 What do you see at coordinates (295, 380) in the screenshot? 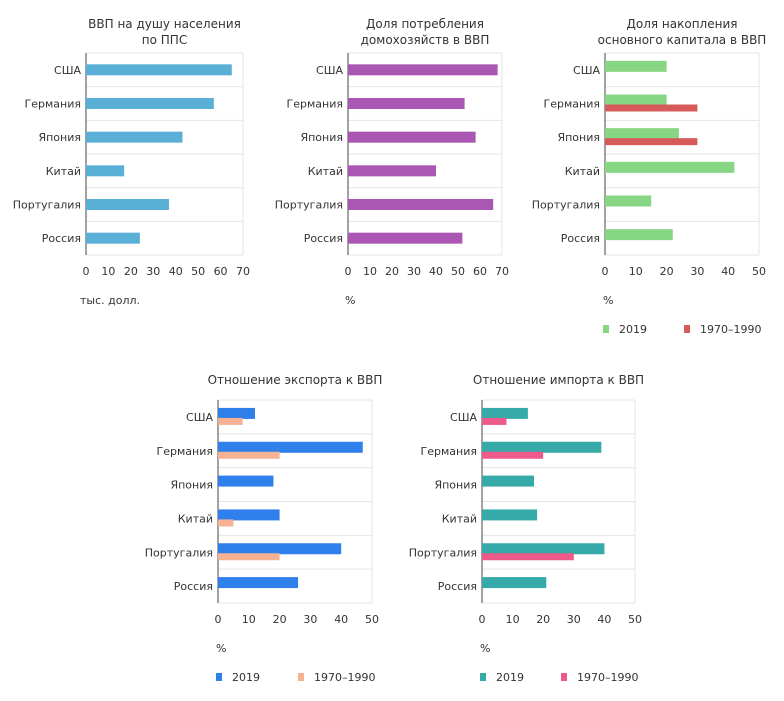
I see `chart-title: Отношение экспорта к ВВП` at bounding box center [295, 380].